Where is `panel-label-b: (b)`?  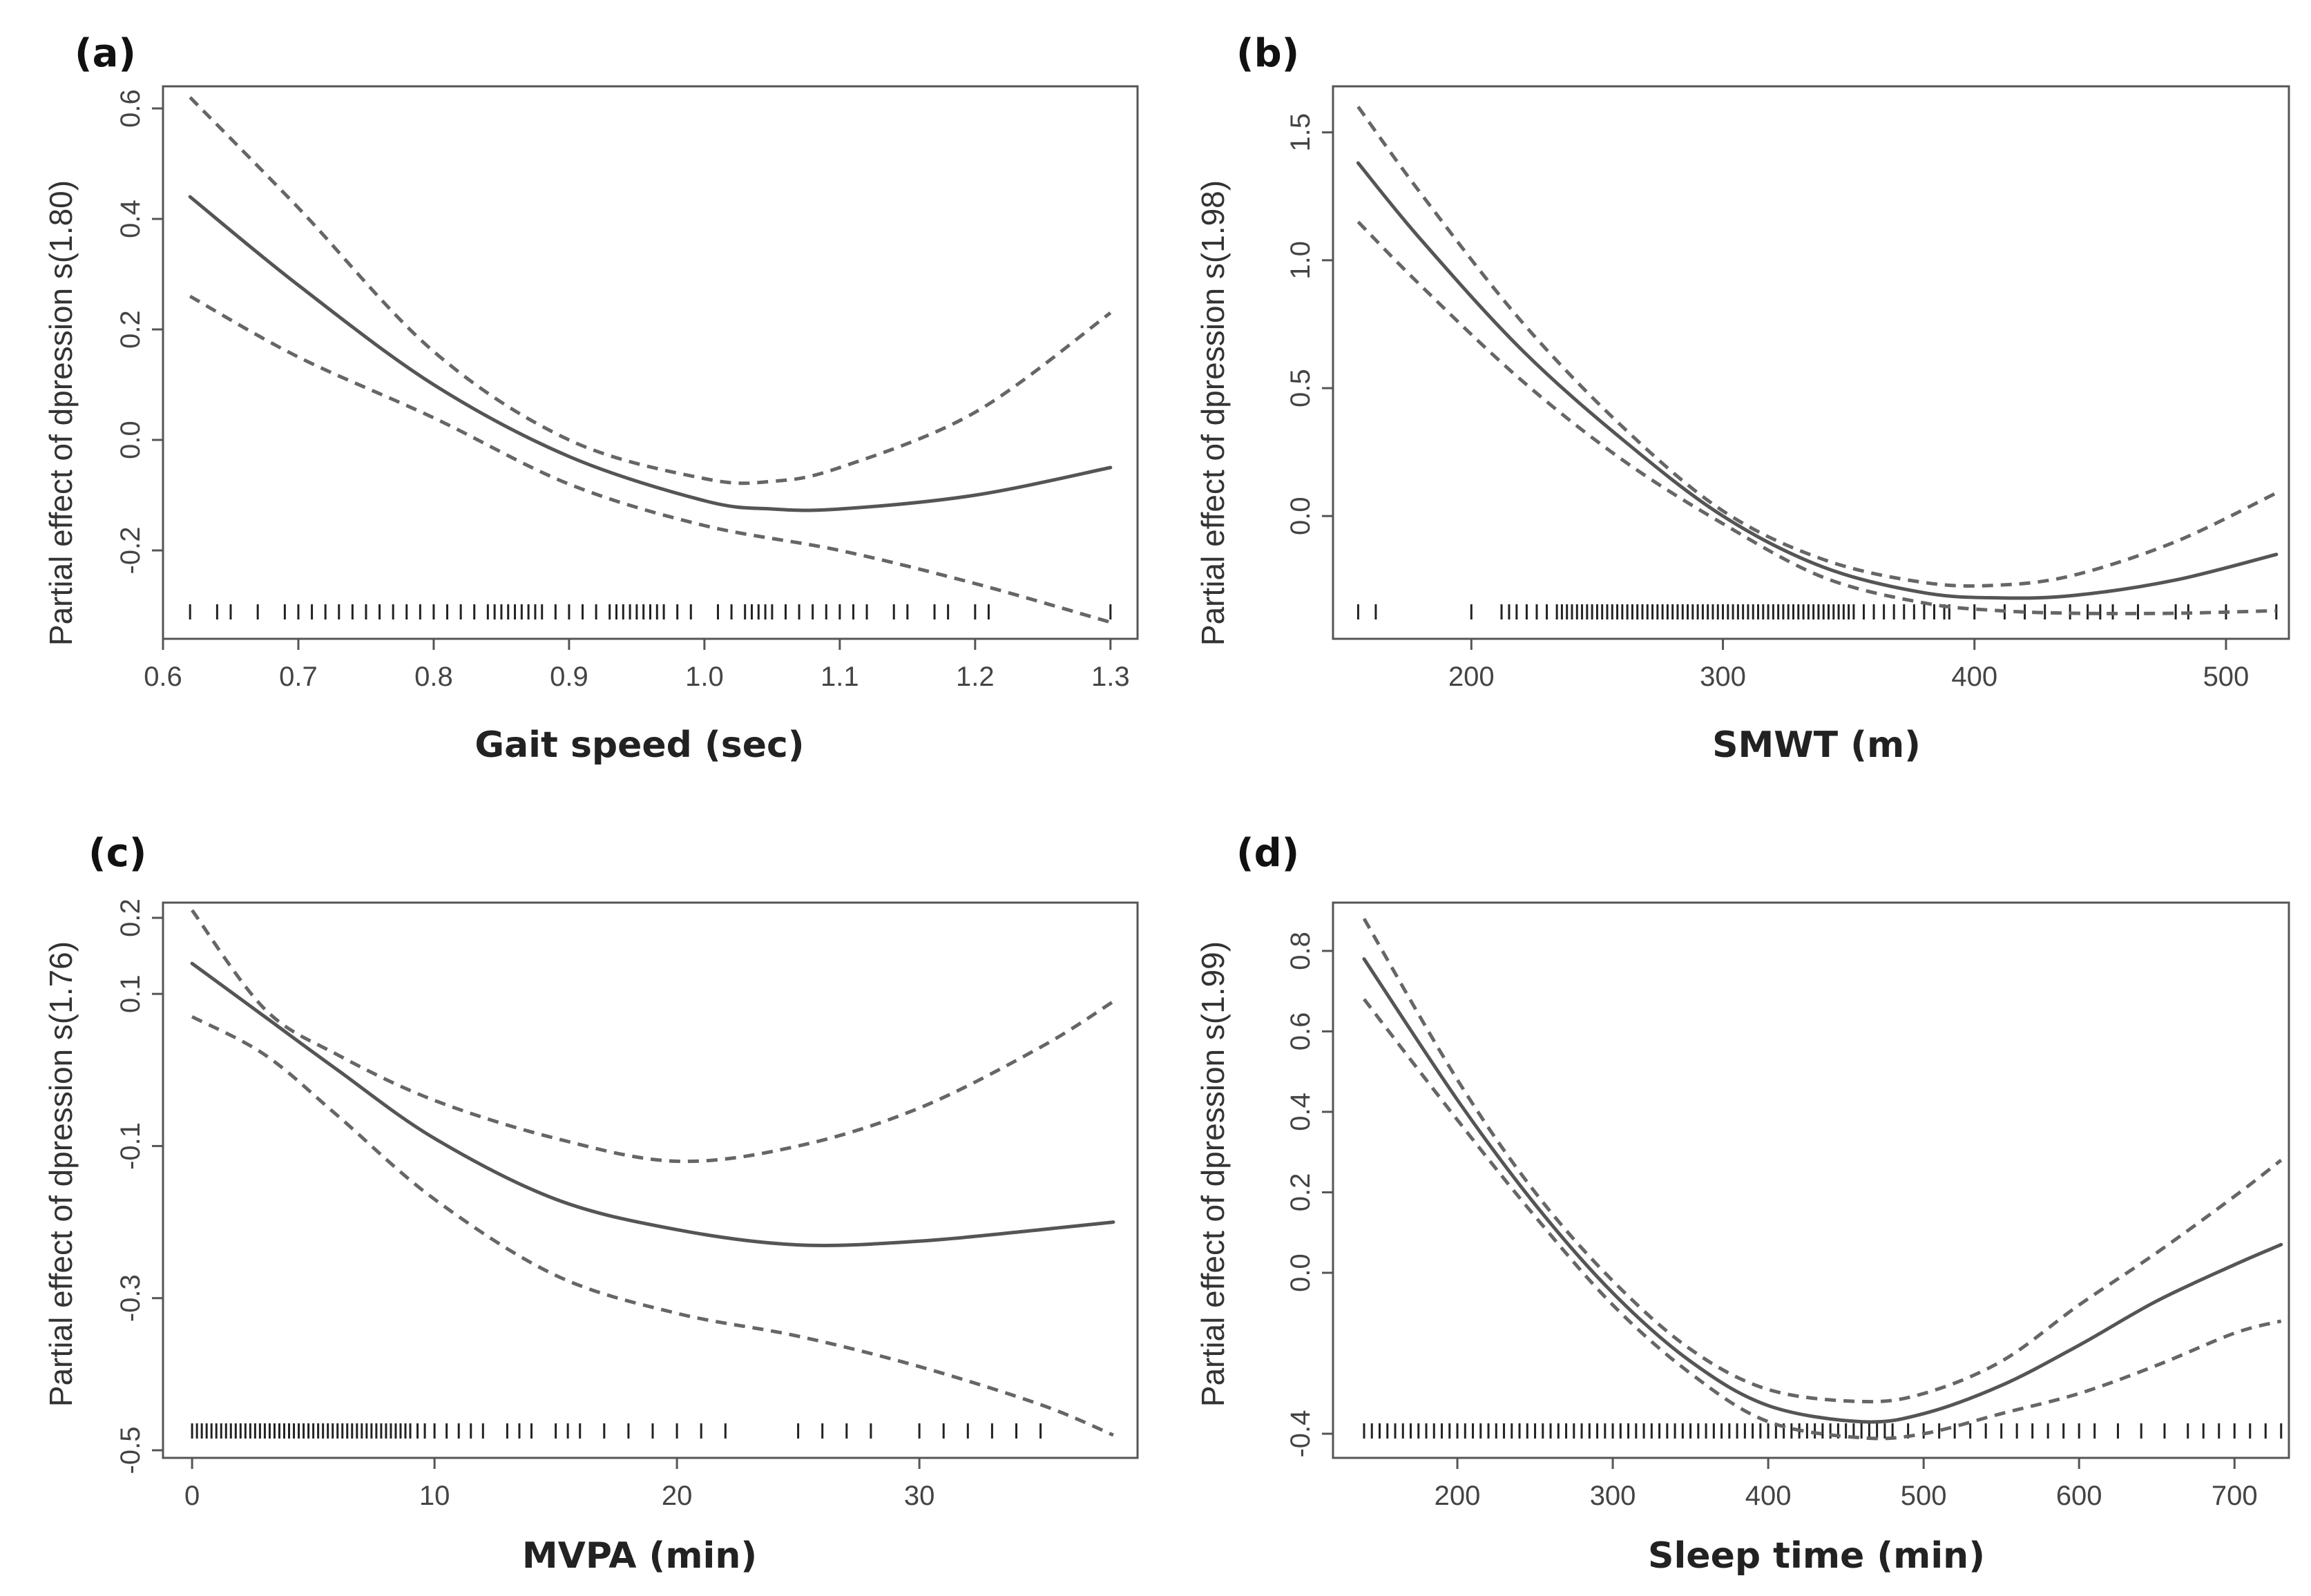
panel-label-b: (b) is located at coordinates (1267, 53).